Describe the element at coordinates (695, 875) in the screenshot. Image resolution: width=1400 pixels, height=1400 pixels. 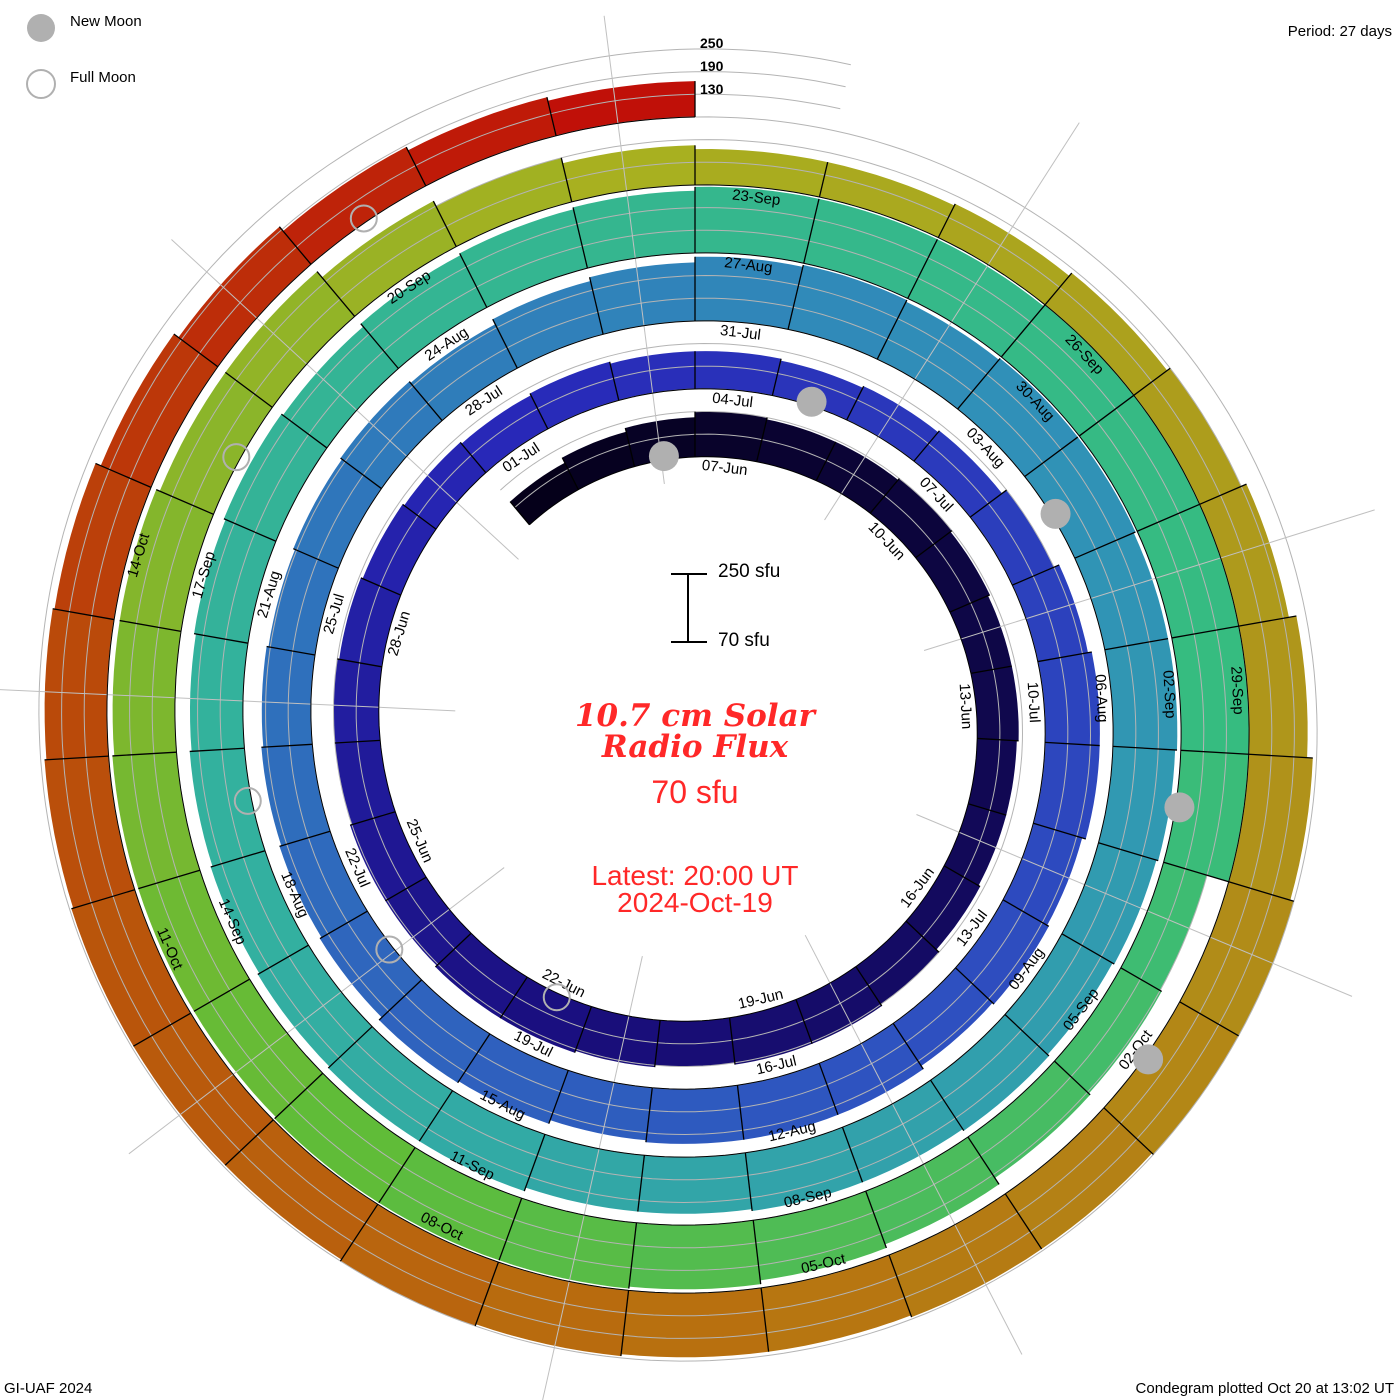
I see `latest-time: Latest: 20:00 UT` at that location.